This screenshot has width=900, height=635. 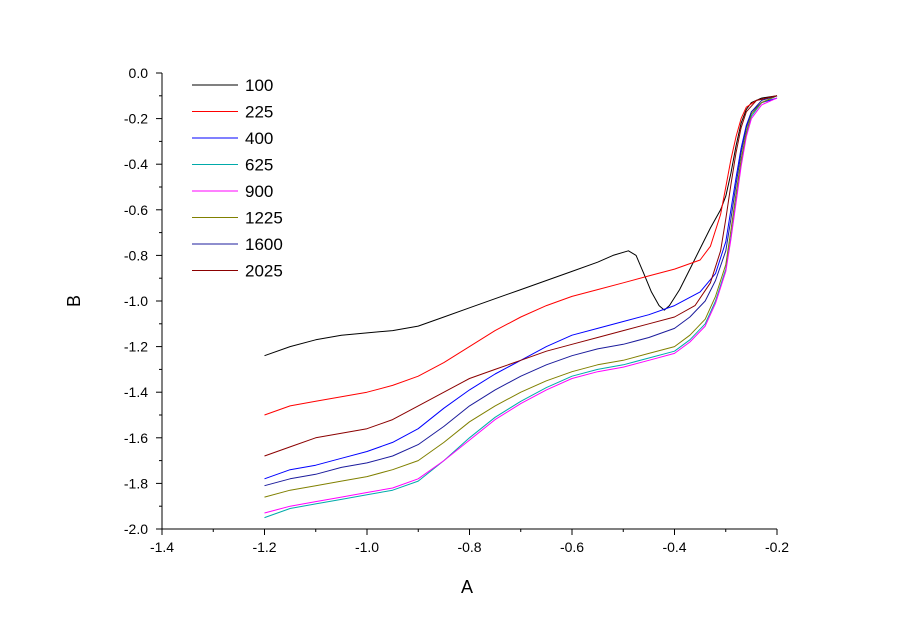 I want to click on y-tick-label: -0.2, so click(x=136, y=119).